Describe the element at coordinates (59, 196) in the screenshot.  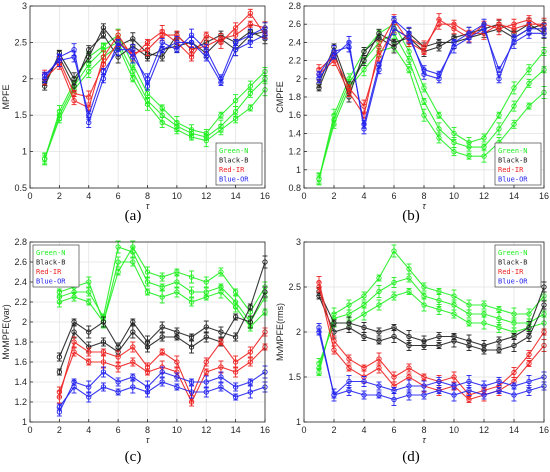
I see `x-tick-label: 2` at that location.